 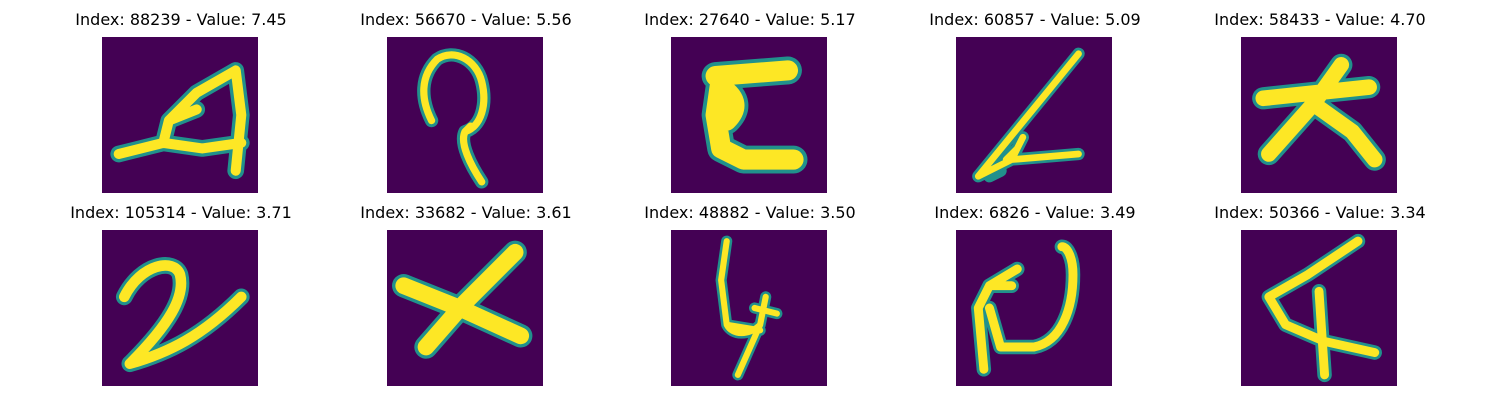 I want to click on image-panel-5: Index: 58433 - Value: 4.70, so click(x=1320, y=105).